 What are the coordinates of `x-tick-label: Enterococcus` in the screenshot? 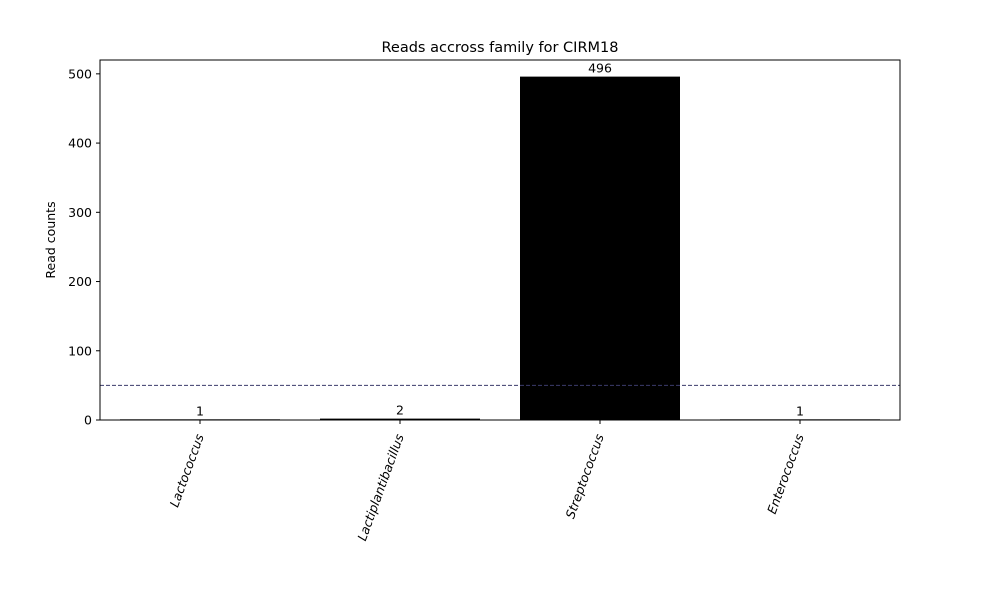 It's located at (785, 473).